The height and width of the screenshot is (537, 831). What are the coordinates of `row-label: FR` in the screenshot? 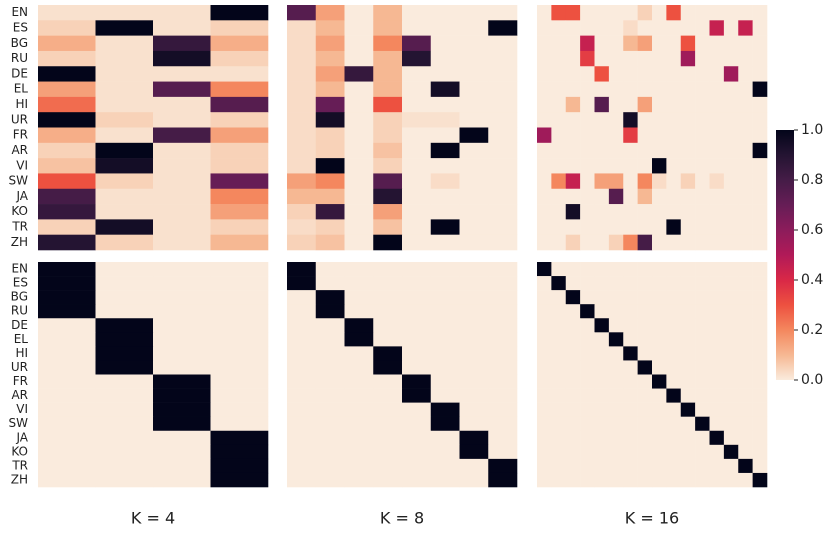 It's located at (20, 381).